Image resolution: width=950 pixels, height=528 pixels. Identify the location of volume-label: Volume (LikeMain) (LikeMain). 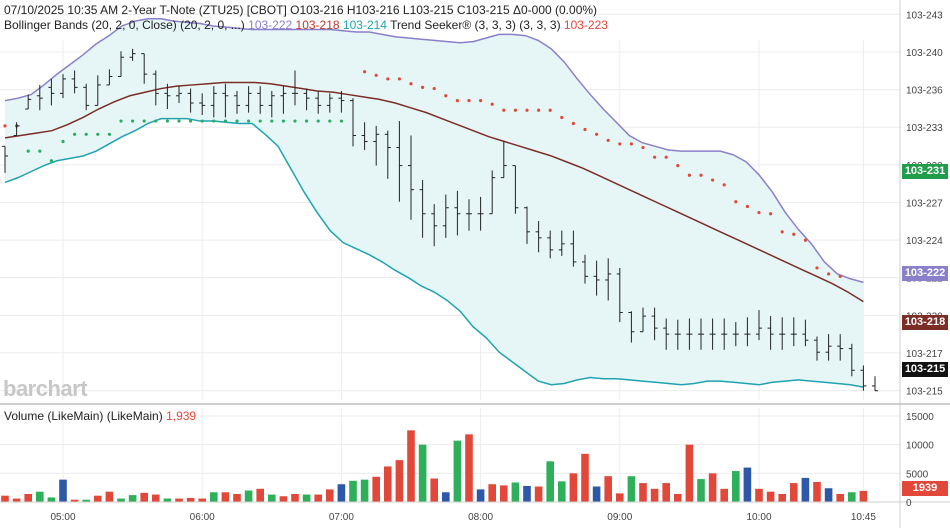
(83, 416).